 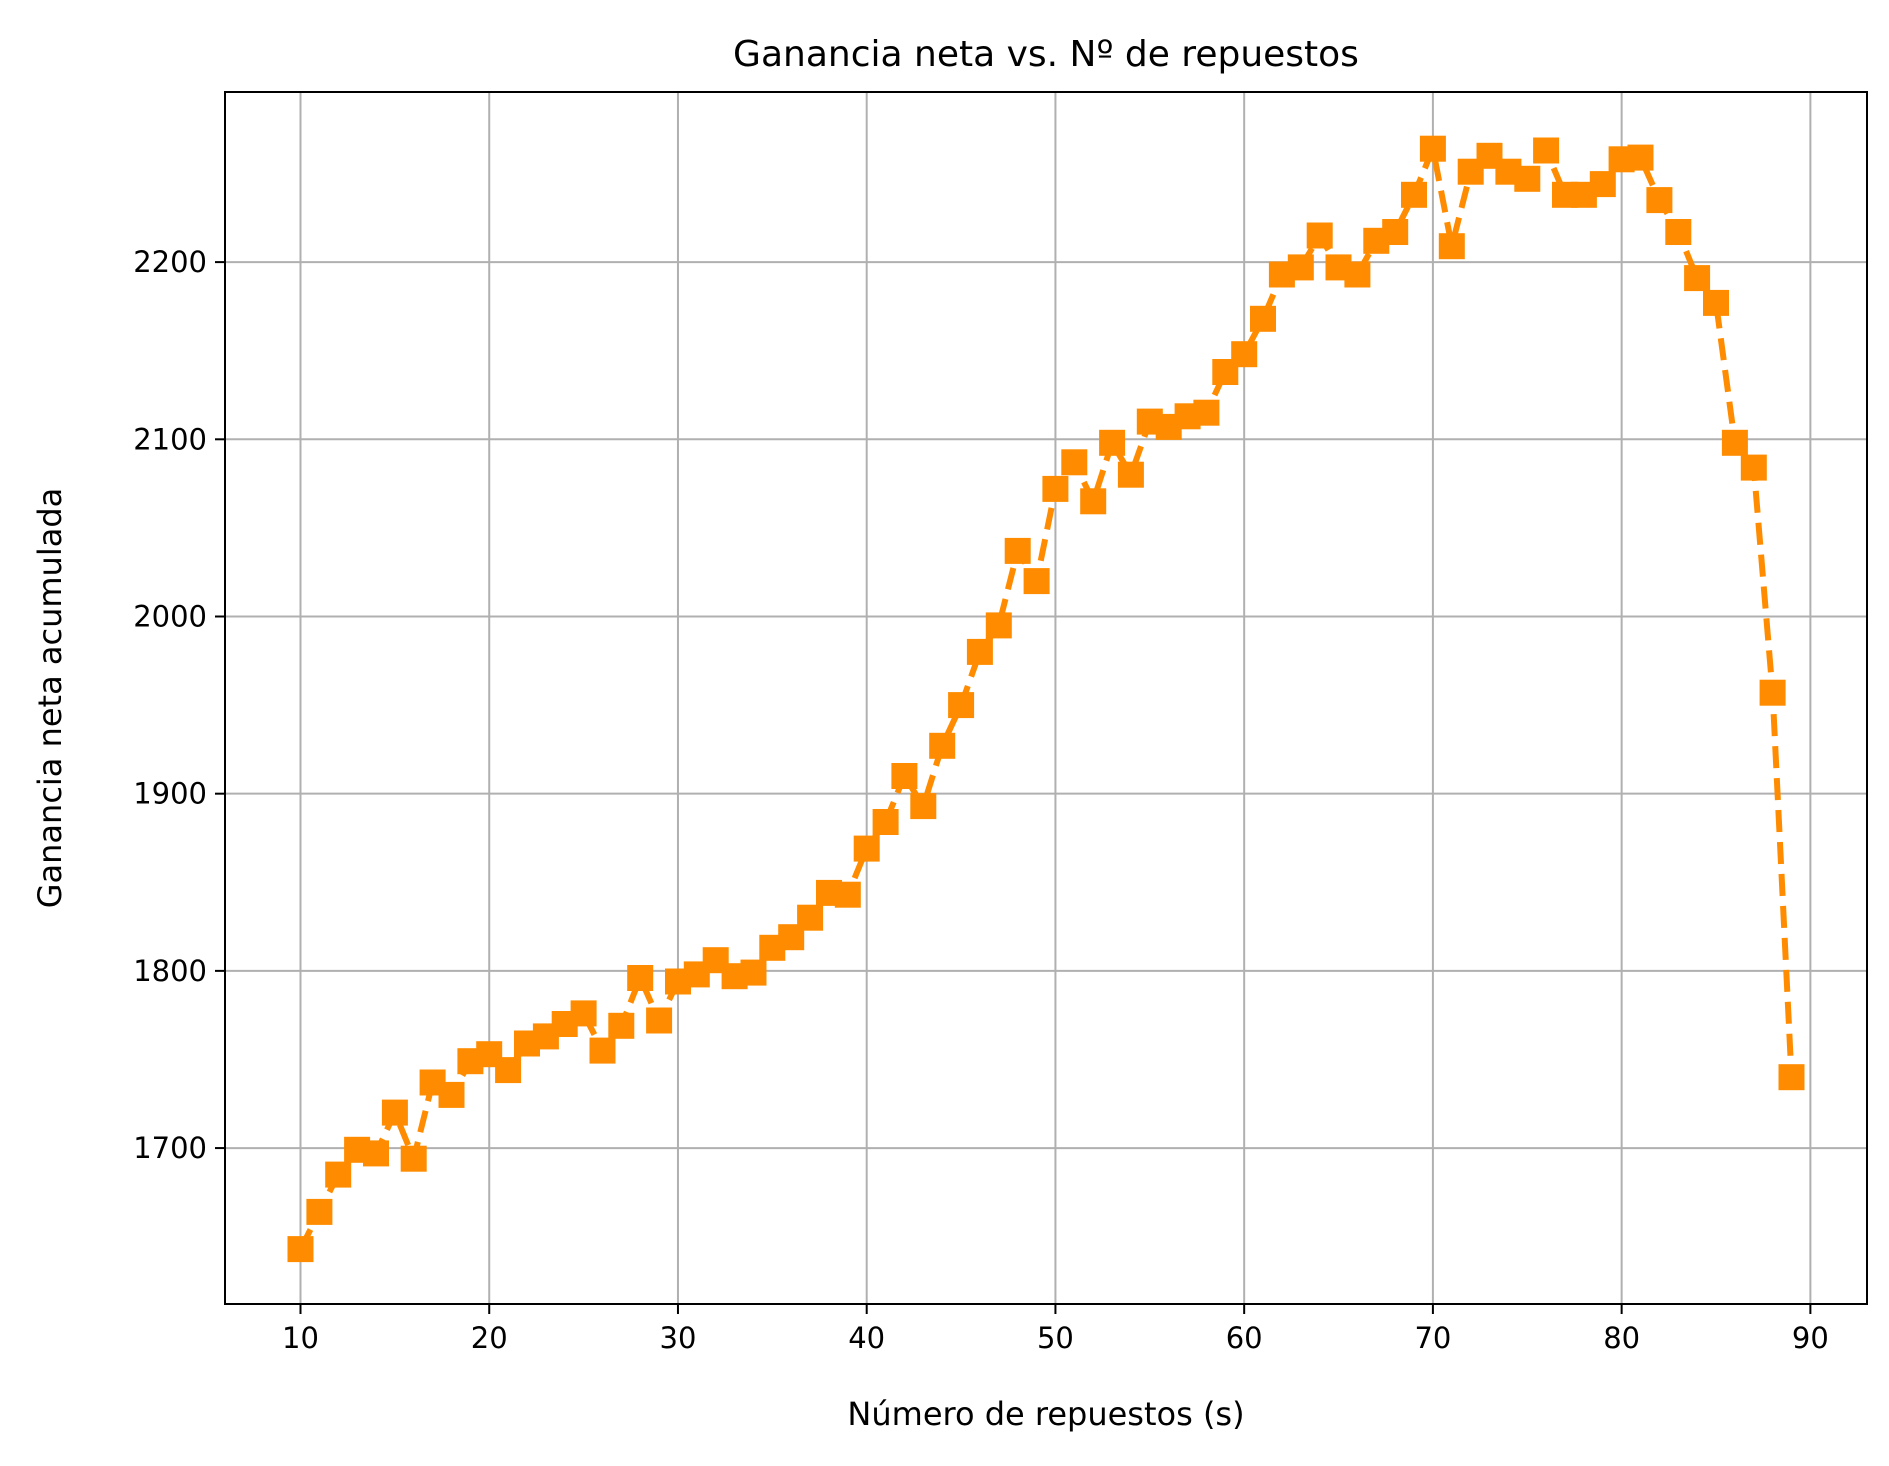 I want to click on x-tick-label: 90, so click(x=1810, y=1338).